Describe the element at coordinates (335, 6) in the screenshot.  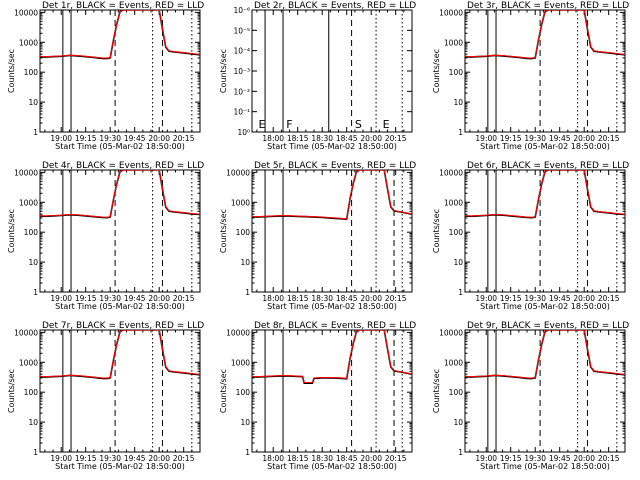
I see `panel-title: Det 2r, BLACK = Events, RED = LLD` at that location.